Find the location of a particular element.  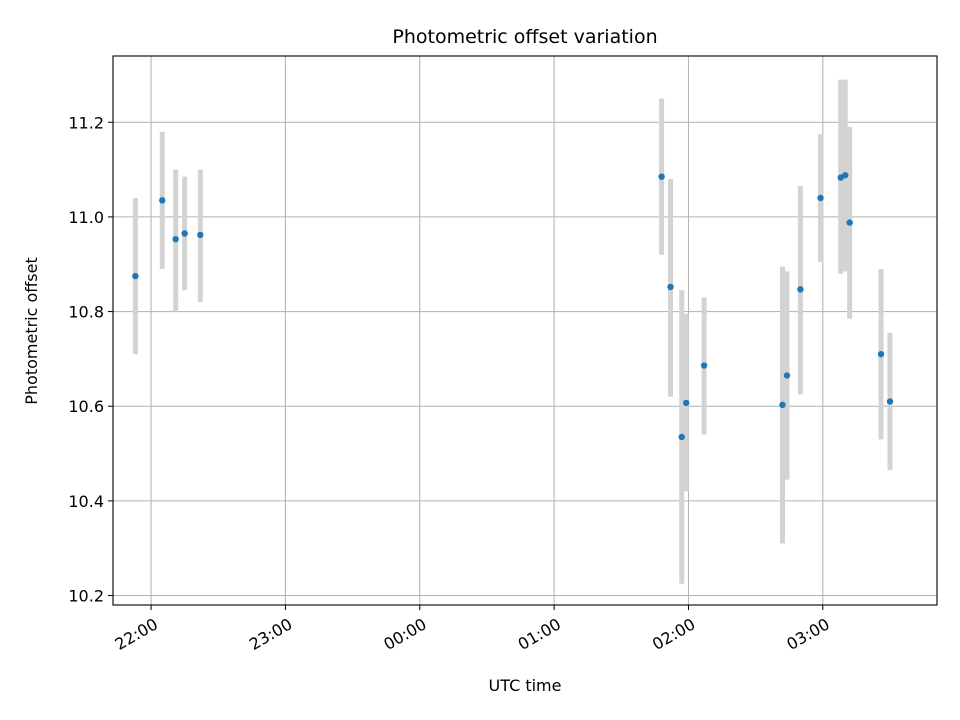

chart-title: Photometric offset variation is located at coordinates (524, 37).